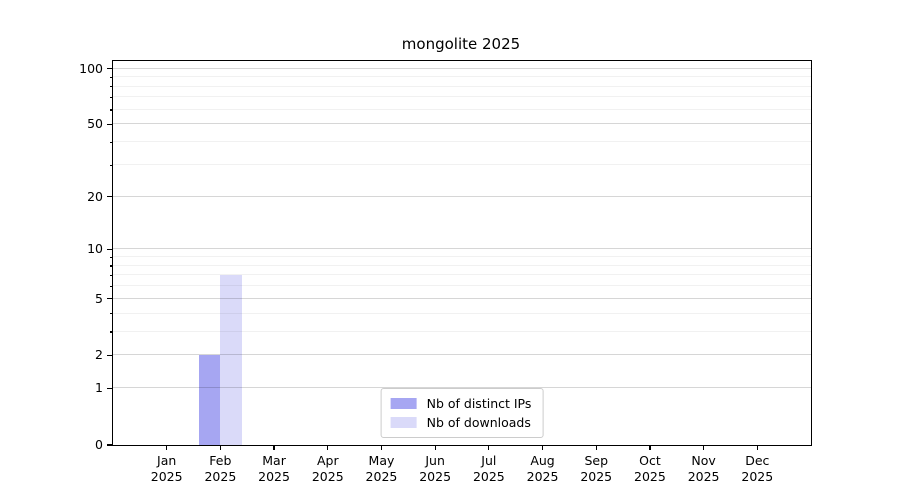  What do you see at coordinates (99, 388) in the screenshot?
I see `y-axis-tick-label: 1` at bounding box center [99, 388].